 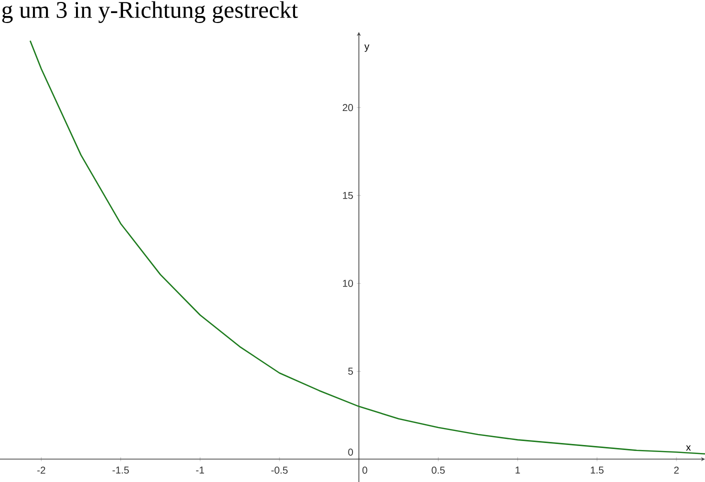 I want to click on x-tick-label: 1, so click(x=518, y=470).